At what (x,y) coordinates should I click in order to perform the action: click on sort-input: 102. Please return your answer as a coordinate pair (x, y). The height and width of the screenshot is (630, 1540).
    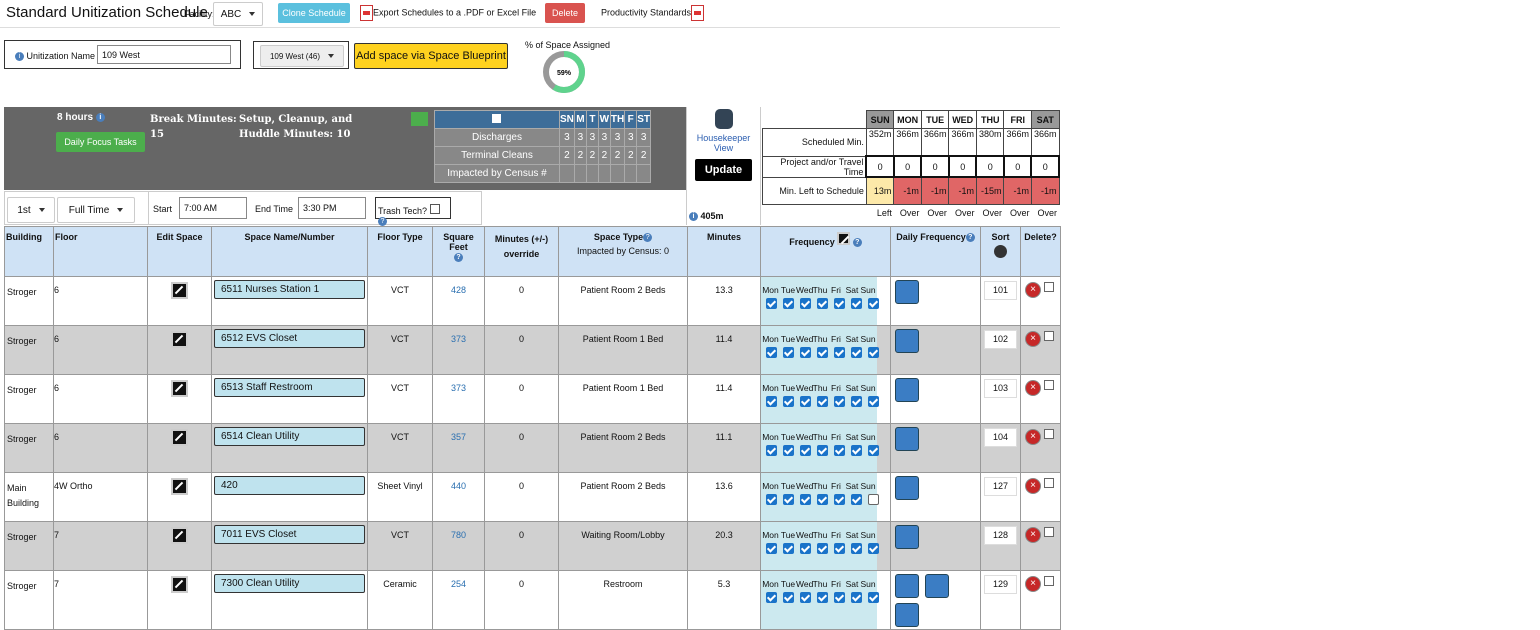
    Looking at the image, I should click on (1000, 339).